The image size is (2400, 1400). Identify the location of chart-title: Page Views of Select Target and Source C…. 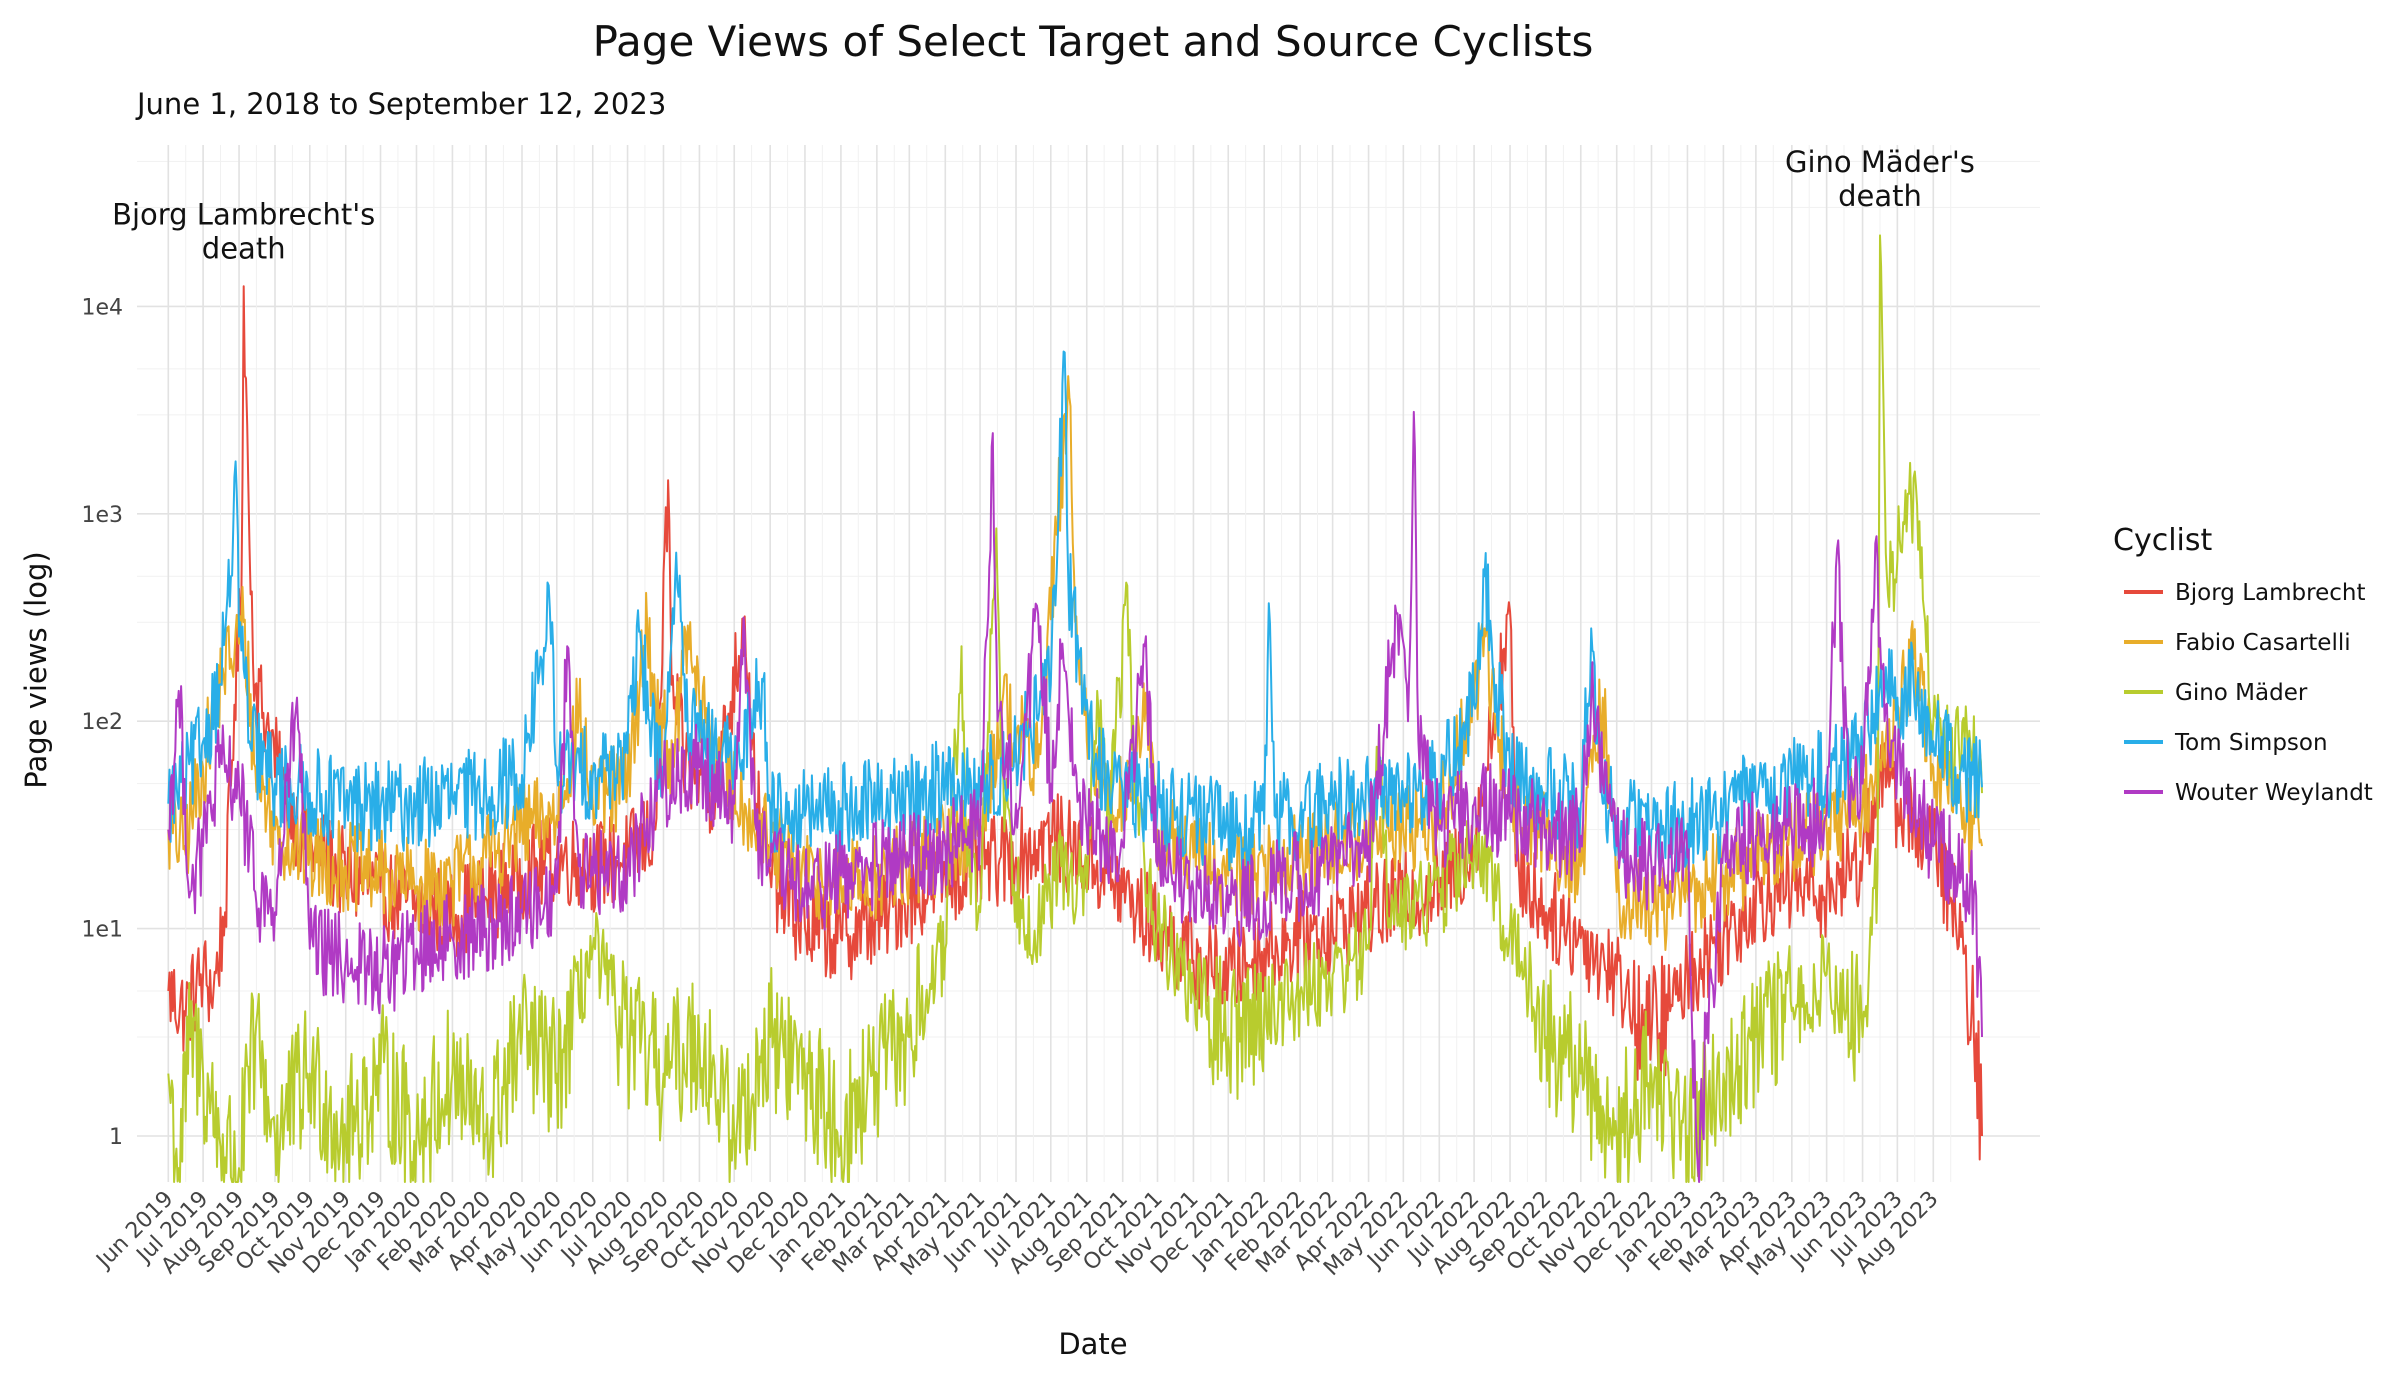
(1093, 41).